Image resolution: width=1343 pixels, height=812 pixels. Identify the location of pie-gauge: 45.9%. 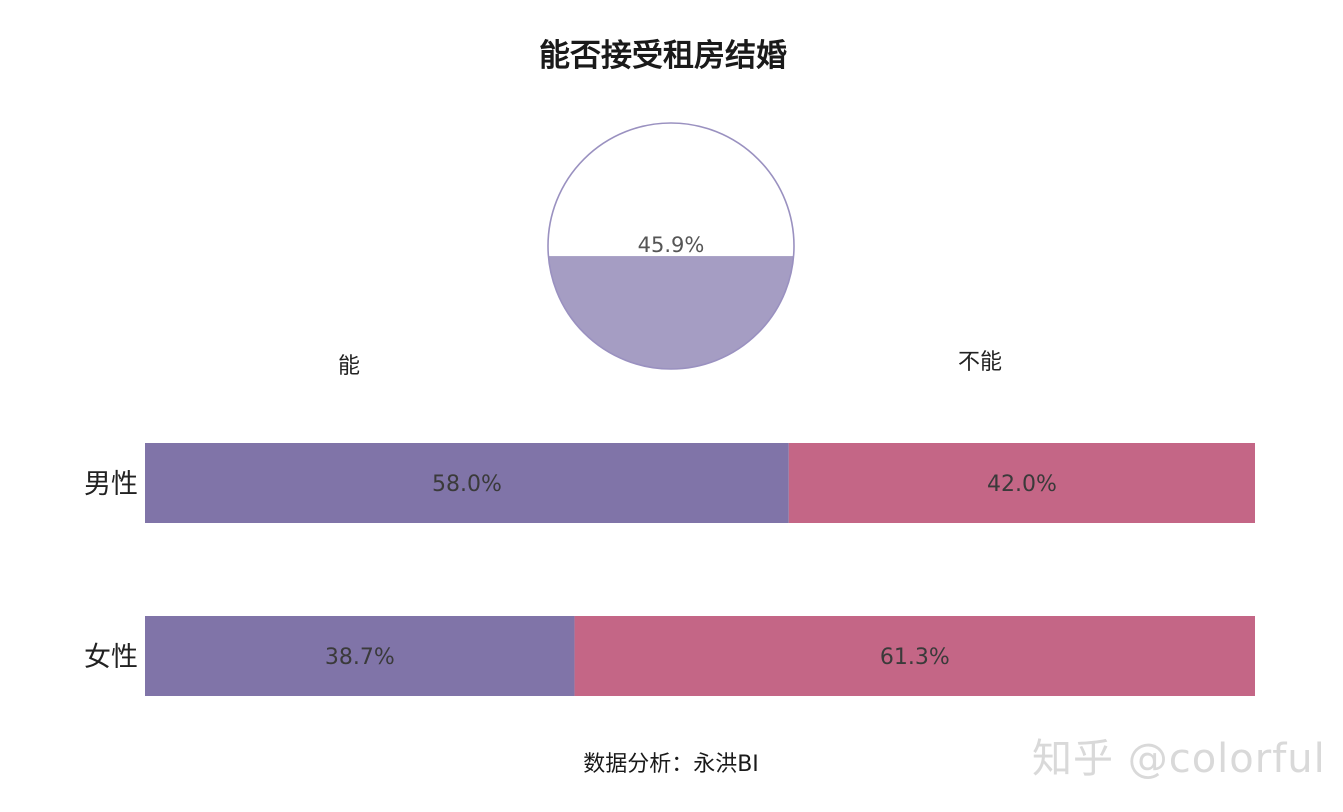
(671, 246).